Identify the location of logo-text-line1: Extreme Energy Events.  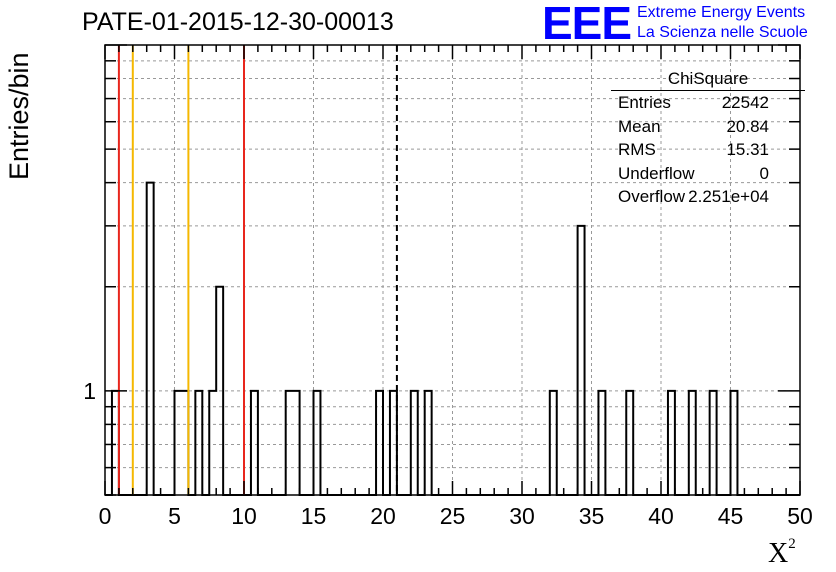
(721, 12).